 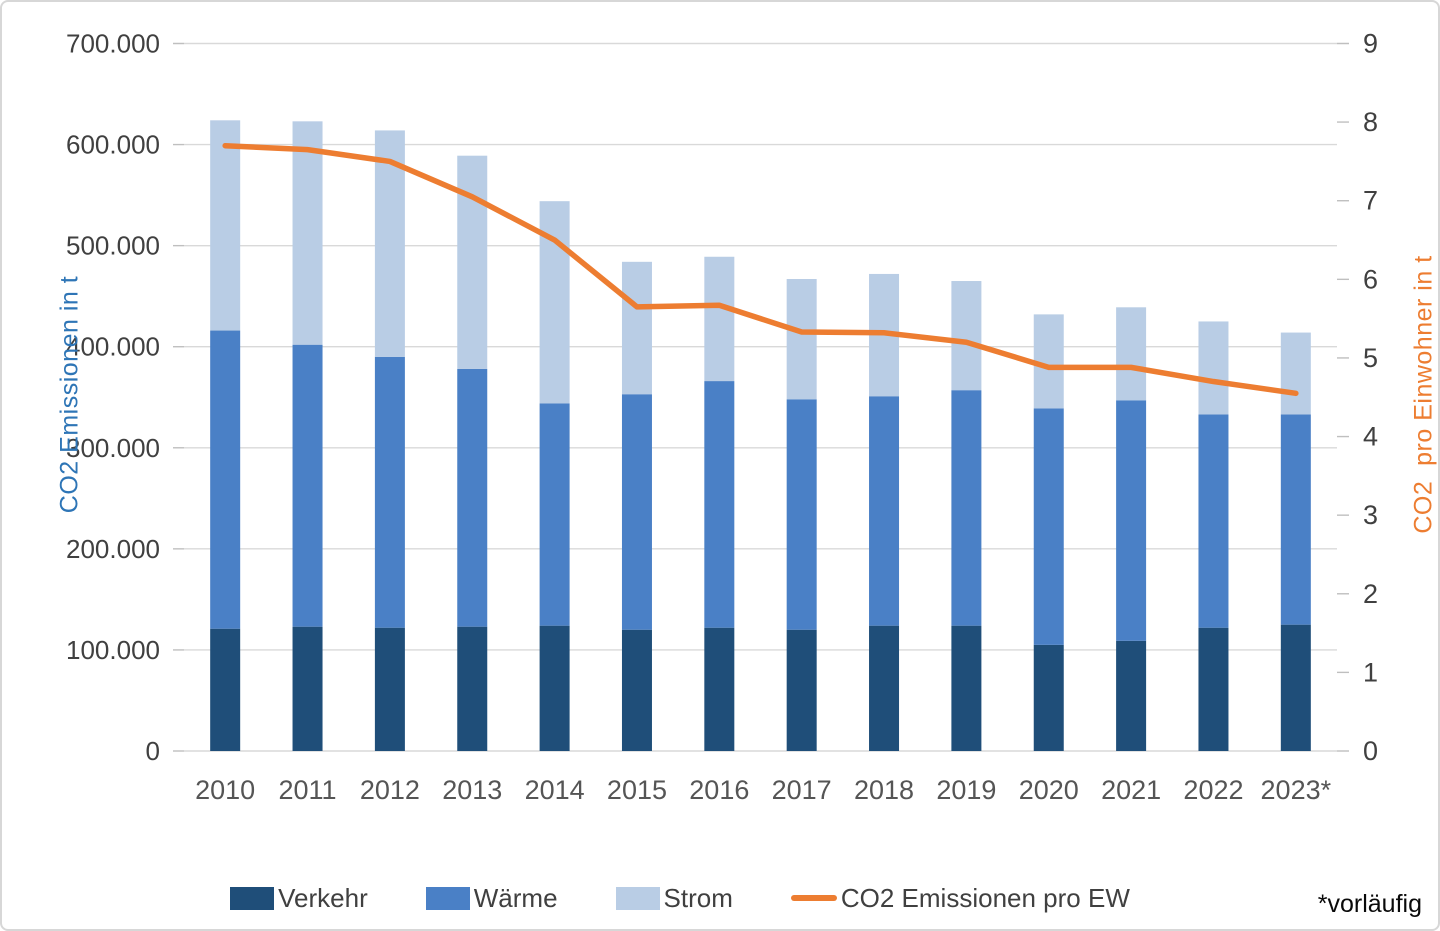 What do you see at coordinates (985, 897) in the screenshot?
I see `legend-label-line: CO2 Emissionen pro EW` at bounding box center [985, 897].